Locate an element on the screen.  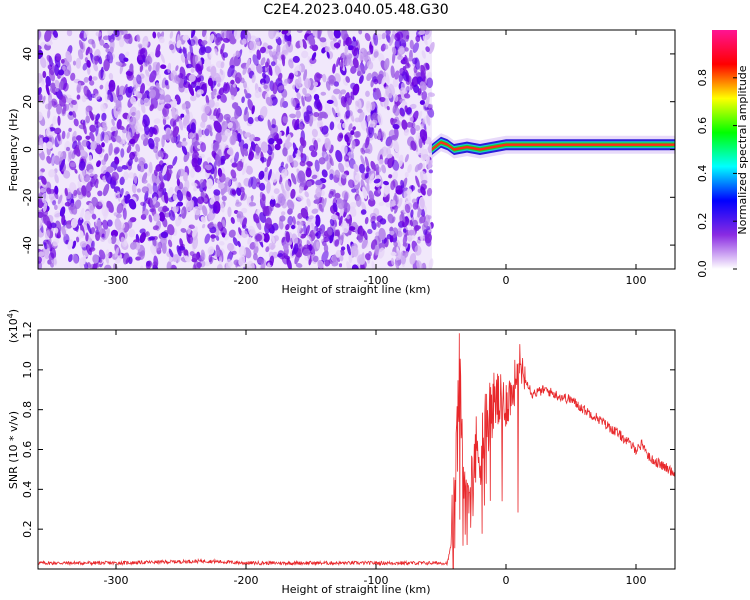
figure-title: C2E4.2023.040.05.48.G30 is located at coordinates (355, 10).